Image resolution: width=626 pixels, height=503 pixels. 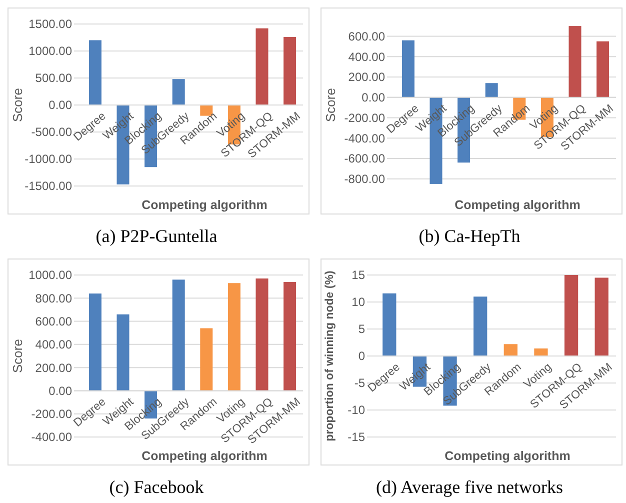 What do you see at coordinates (365, 159) in the screenshot?
I see `y-tick-label: -600.00` at bounding box center [365, 159].